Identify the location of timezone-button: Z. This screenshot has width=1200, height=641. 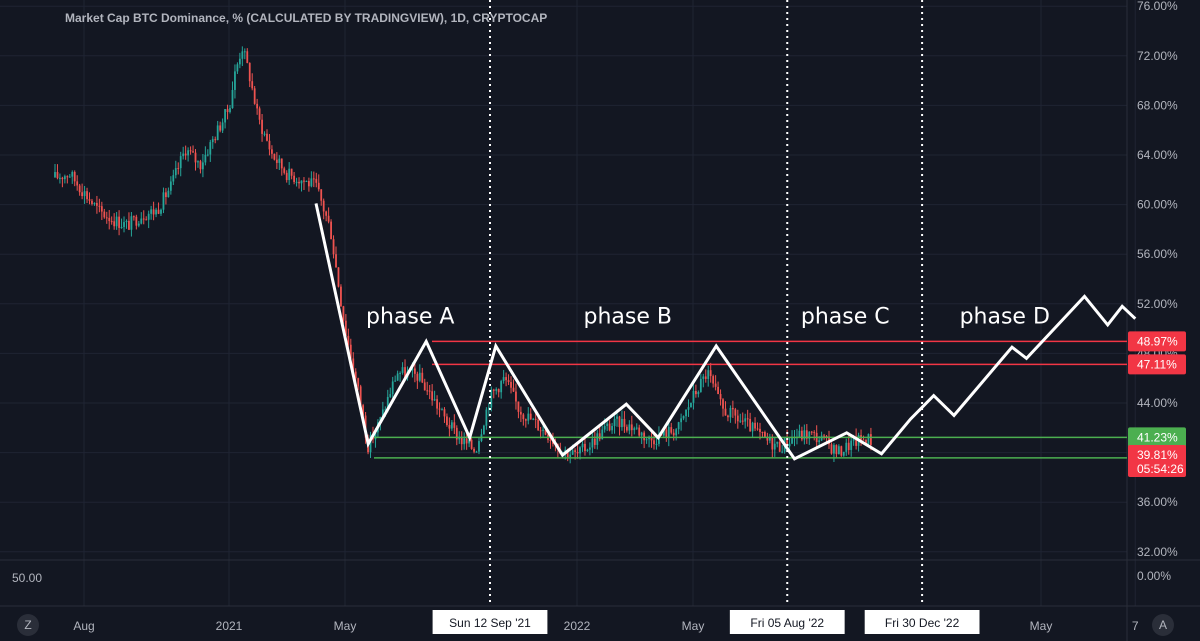
(28, 625).